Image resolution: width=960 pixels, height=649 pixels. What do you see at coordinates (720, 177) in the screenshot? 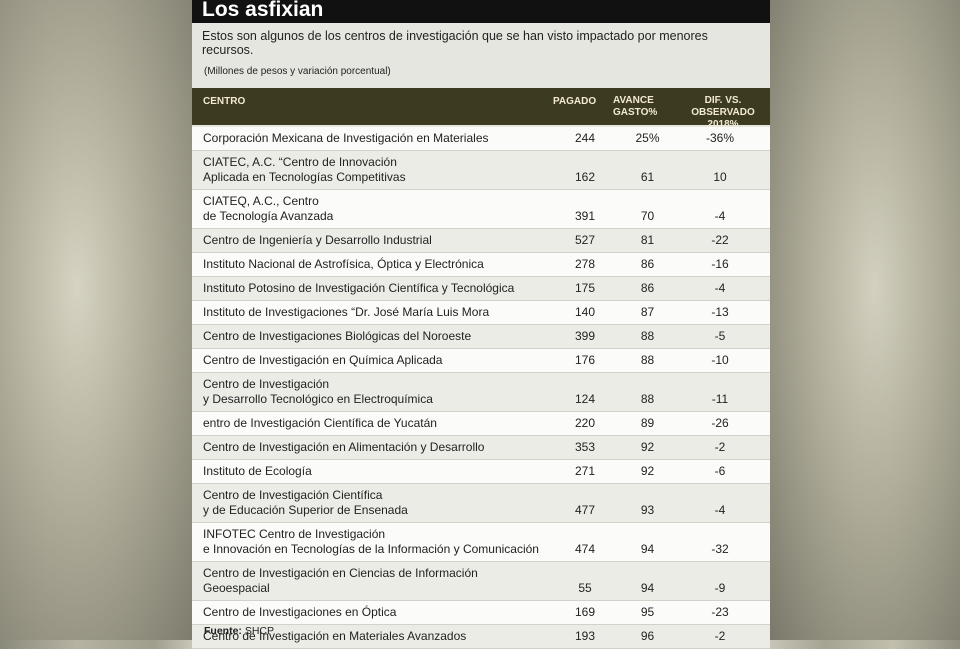
I see `dif-observado-cell: 10` at bounding box center [720, 177].